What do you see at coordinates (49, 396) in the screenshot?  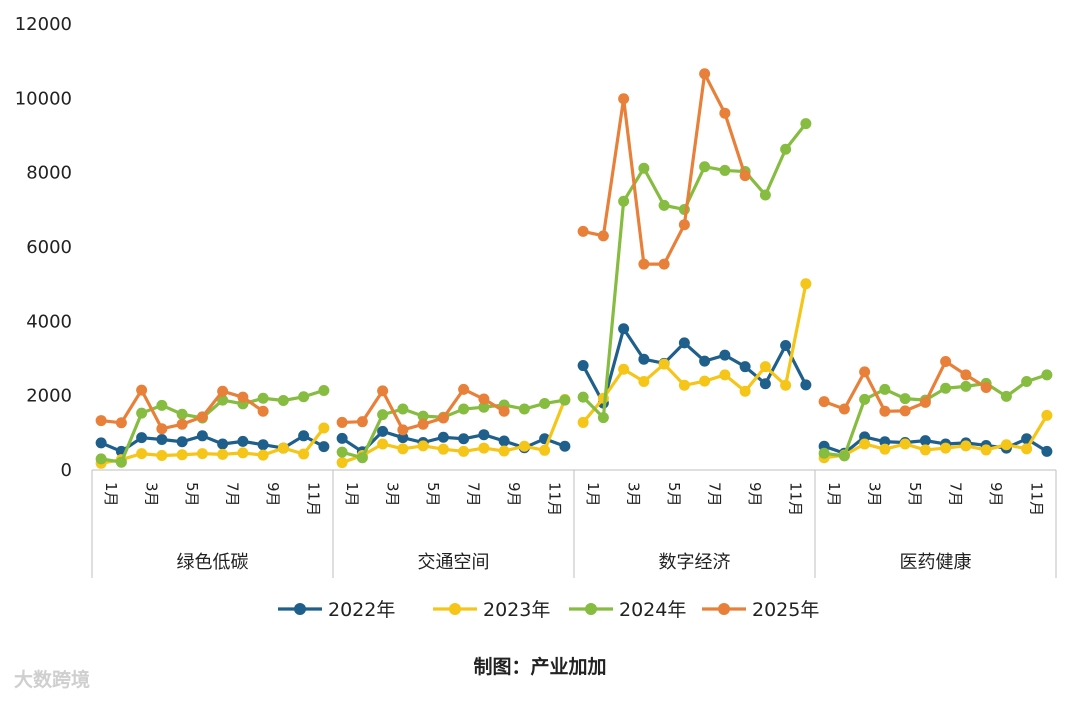 I see `y-tick-label: 2000` at bounding box center [49, 396].